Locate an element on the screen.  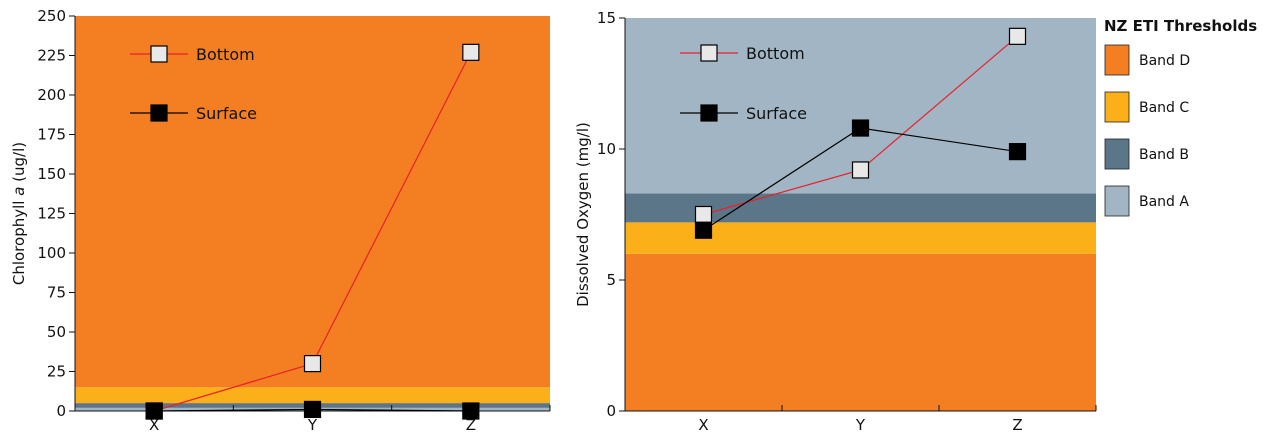
y-tick-label: 225 is located at coordinates (51, 56).